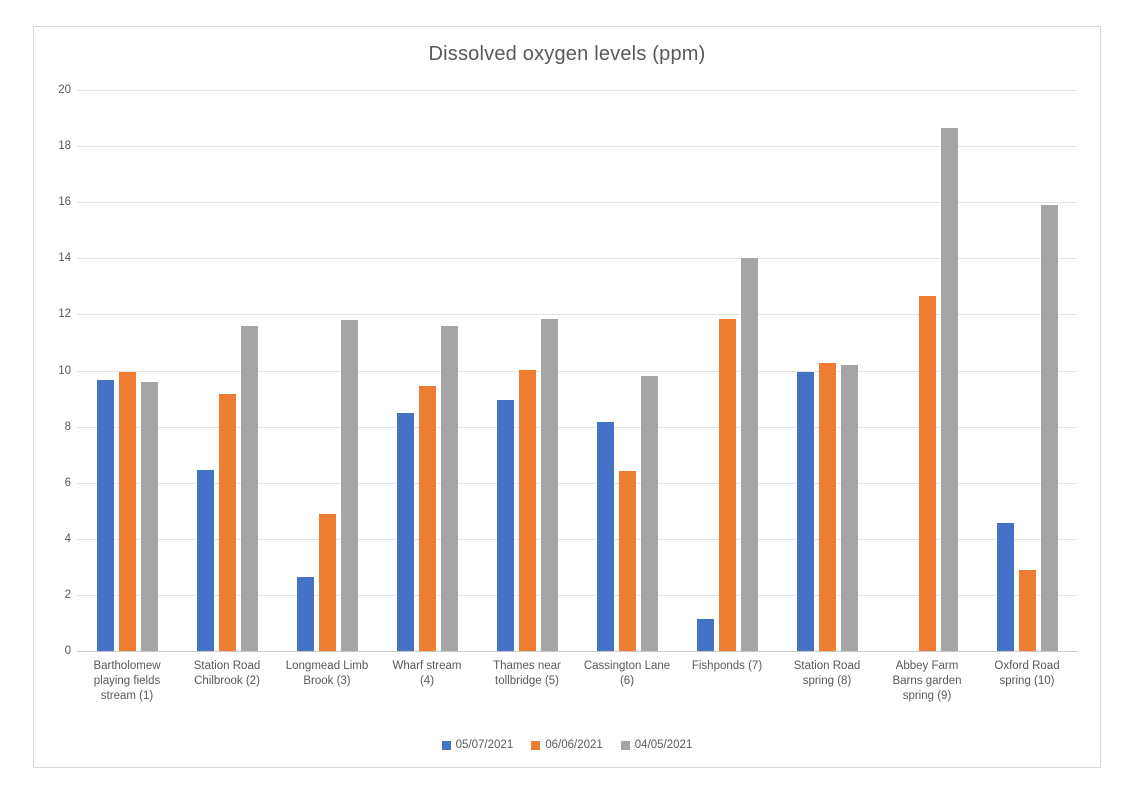 This screenshot has height=792, width=1136. Describe the element at coordinates (427, 518) in the screenshot. I see `bar-series2-cat4` at that location.